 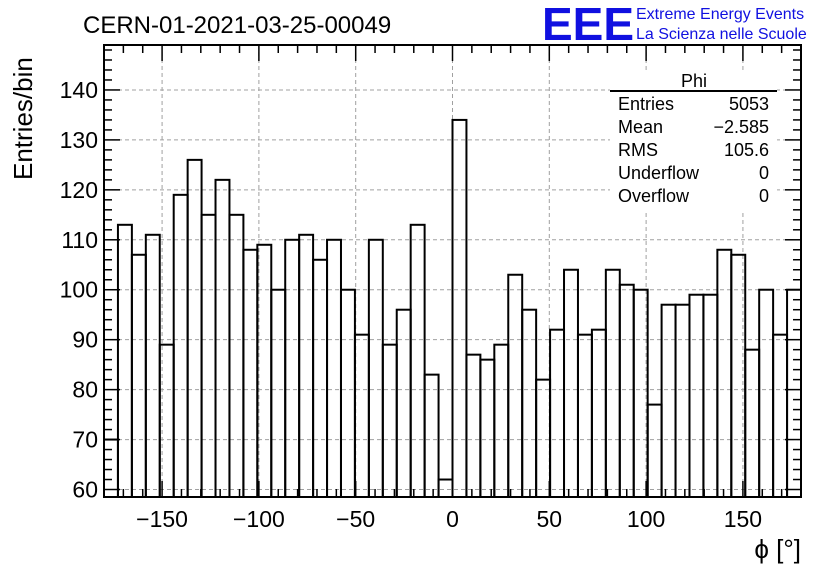 What do you see at coordinates (638, 150) in the screenshot?
I see `stats-label: RMS` at bounding box center [638, 150].